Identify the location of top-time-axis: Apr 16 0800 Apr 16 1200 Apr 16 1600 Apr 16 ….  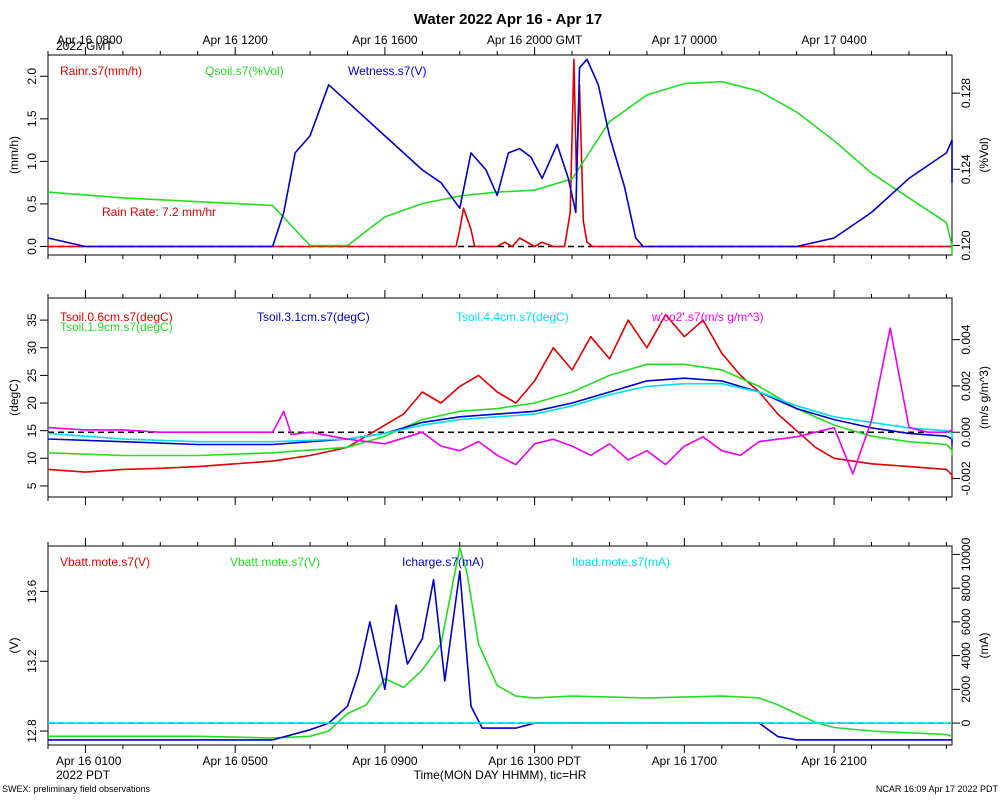
(462, 40).